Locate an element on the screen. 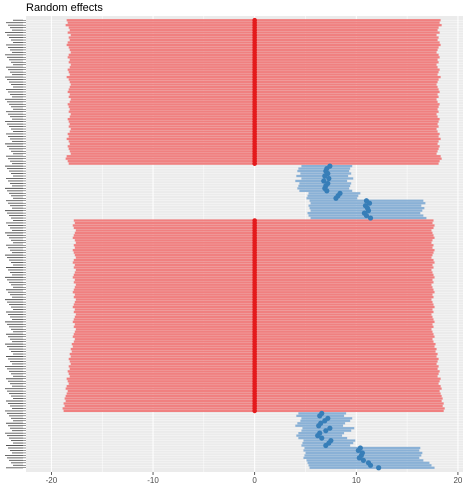 This screenshot has height=488, width=474. x-axis: -20 -10 0 10 20 is located at coordinates (254, 478).